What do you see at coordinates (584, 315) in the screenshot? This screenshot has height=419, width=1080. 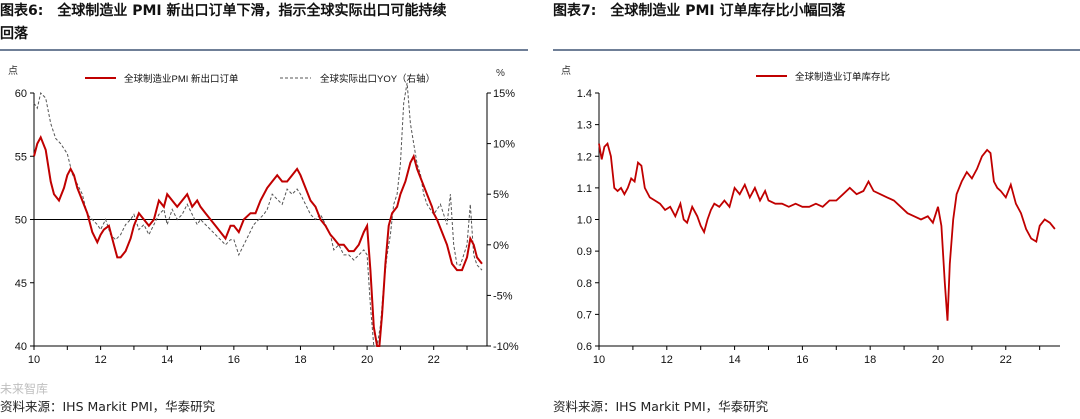 I see `y-tick-label: 0.7` at bounding box center [584, 315].